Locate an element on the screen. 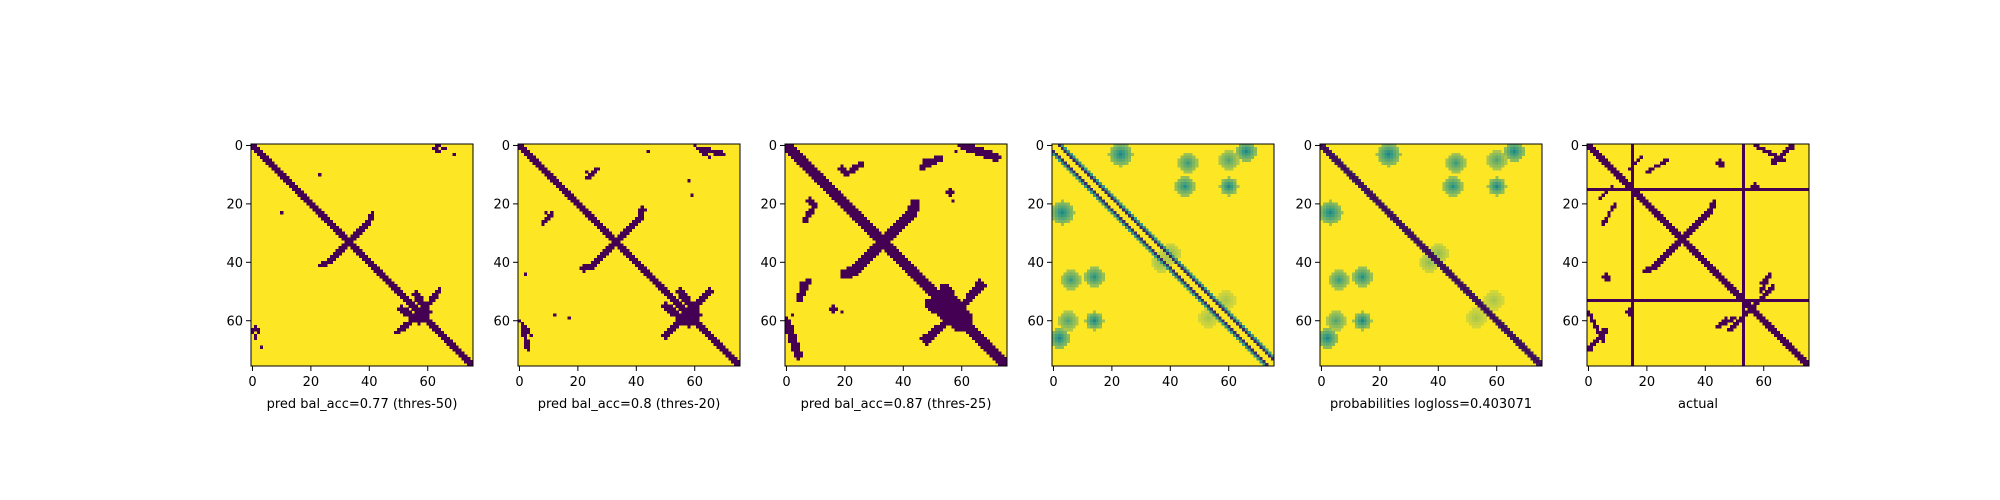 This screenshot has width=2000, height=500. x-tick-label: 0 is located at coordinates (1321, 382).